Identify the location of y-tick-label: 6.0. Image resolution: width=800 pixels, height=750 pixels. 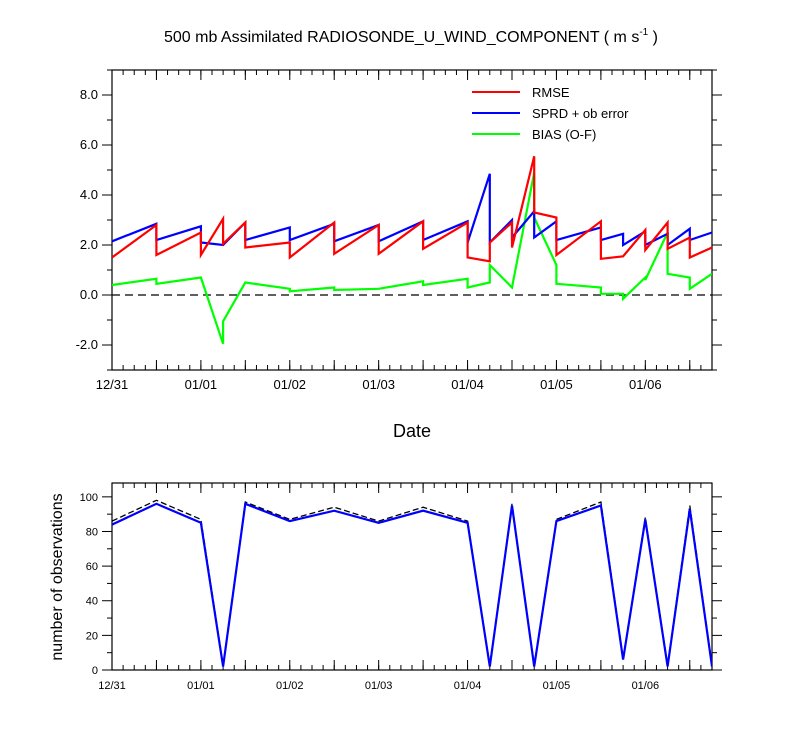
(89, 144).